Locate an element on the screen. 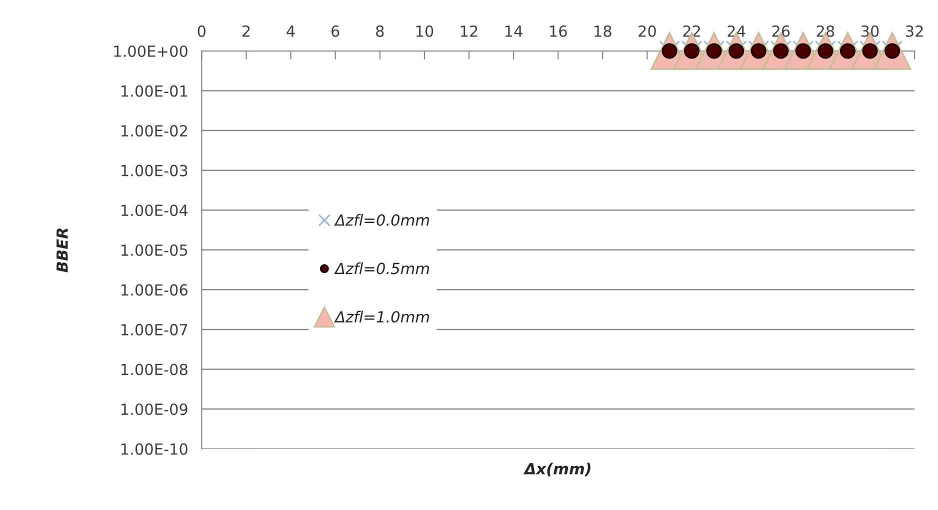 The width and height of the screenshot is (938, 510). x-tick-label: 4 is located at coordinates (290, 31).